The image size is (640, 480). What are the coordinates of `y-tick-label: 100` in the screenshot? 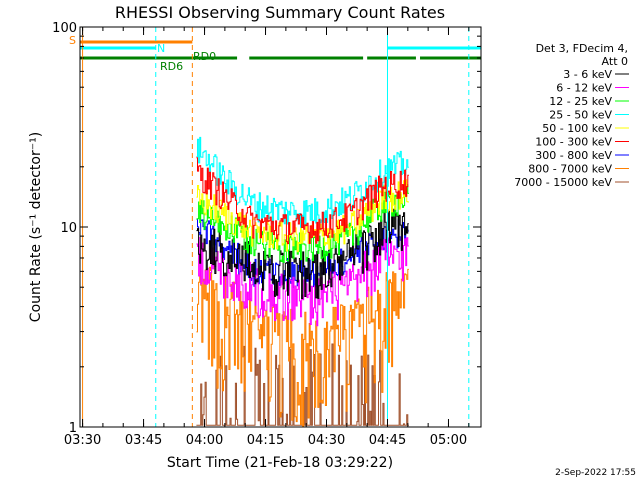 It's located at (64, 28).